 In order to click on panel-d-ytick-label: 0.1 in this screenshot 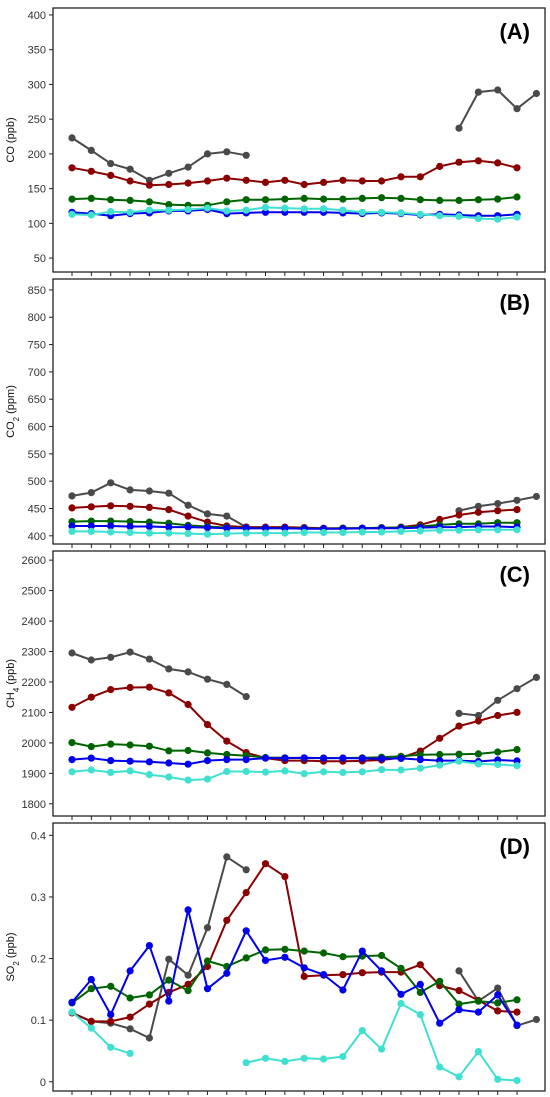, I will do `click(38, 1021)`.